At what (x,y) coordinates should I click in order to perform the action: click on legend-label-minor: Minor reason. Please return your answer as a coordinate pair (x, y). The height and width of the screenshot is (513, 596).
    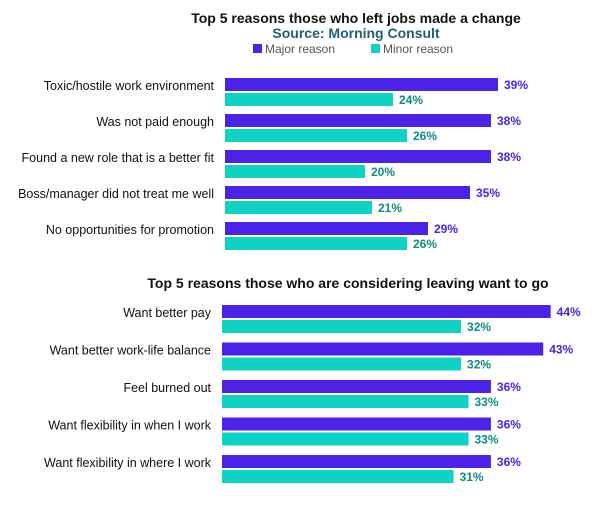
    Looking at the image, I should click on (418, 49).